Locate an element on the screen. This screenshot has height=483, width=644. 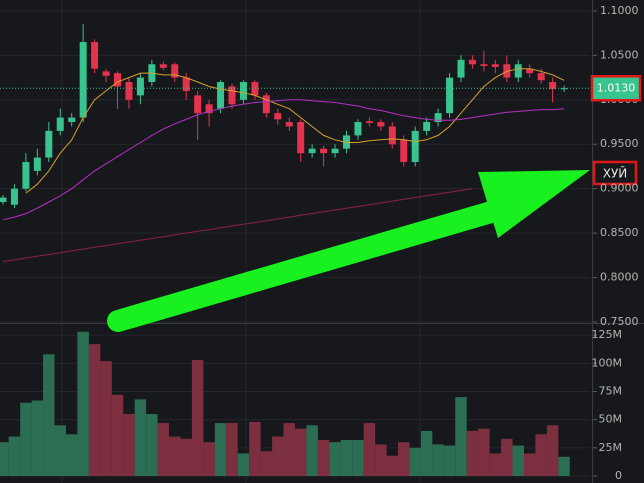
y-tick-label: 100M is located at coordinates (607, 362).